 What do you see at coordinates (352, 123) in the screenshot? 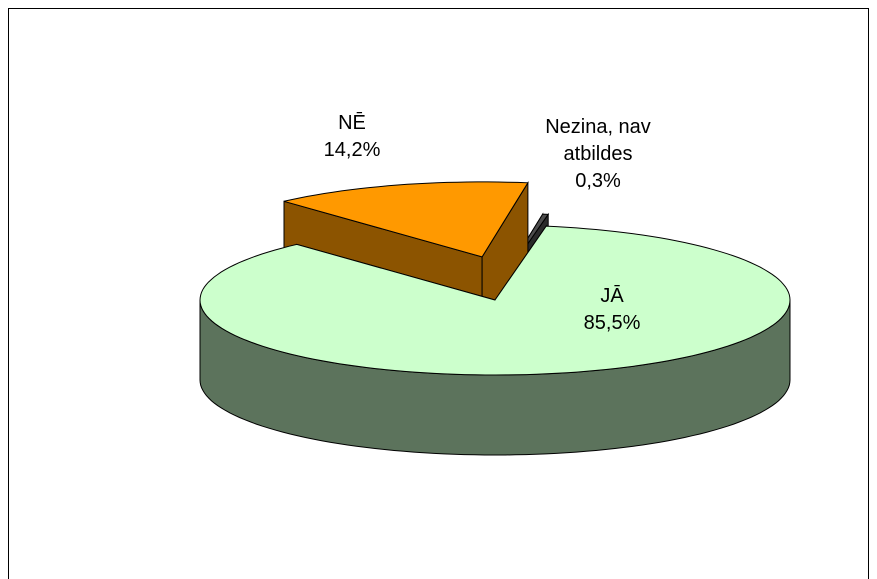
I see `category-label: NĒ` at bounding box center [352, 123].